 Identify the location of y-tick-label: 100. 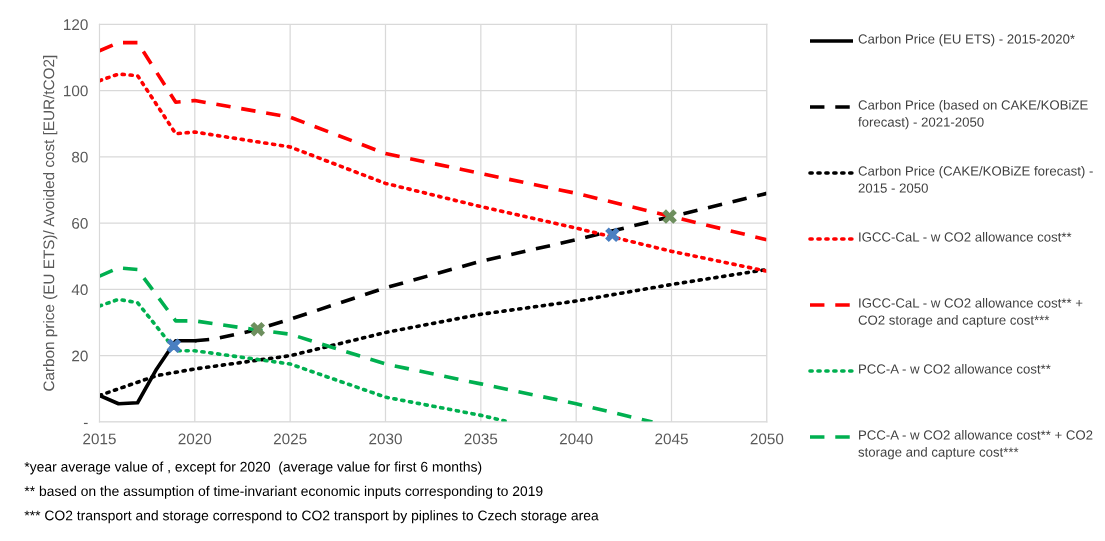
(76, 91).